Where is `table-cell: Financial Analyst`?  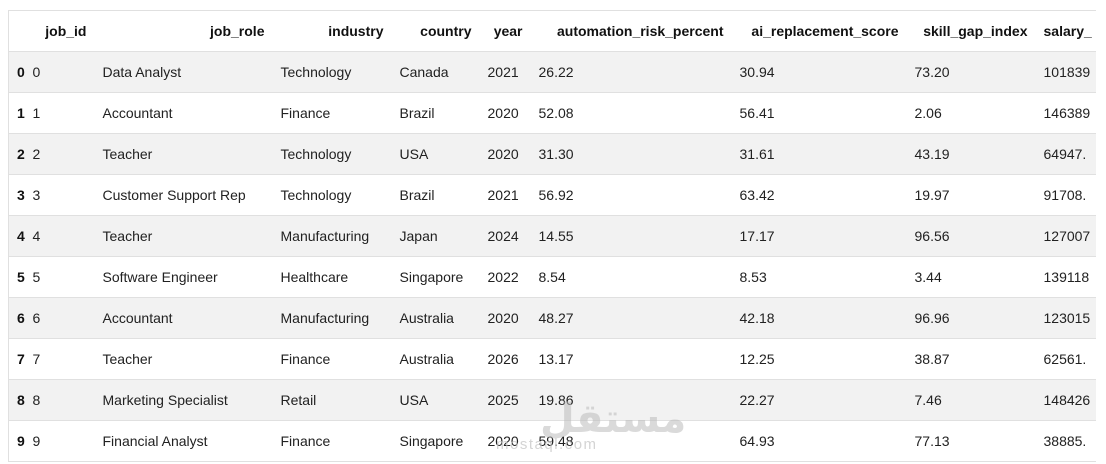 table-cell: Financial Analyst is located at coordinates (183, 441).